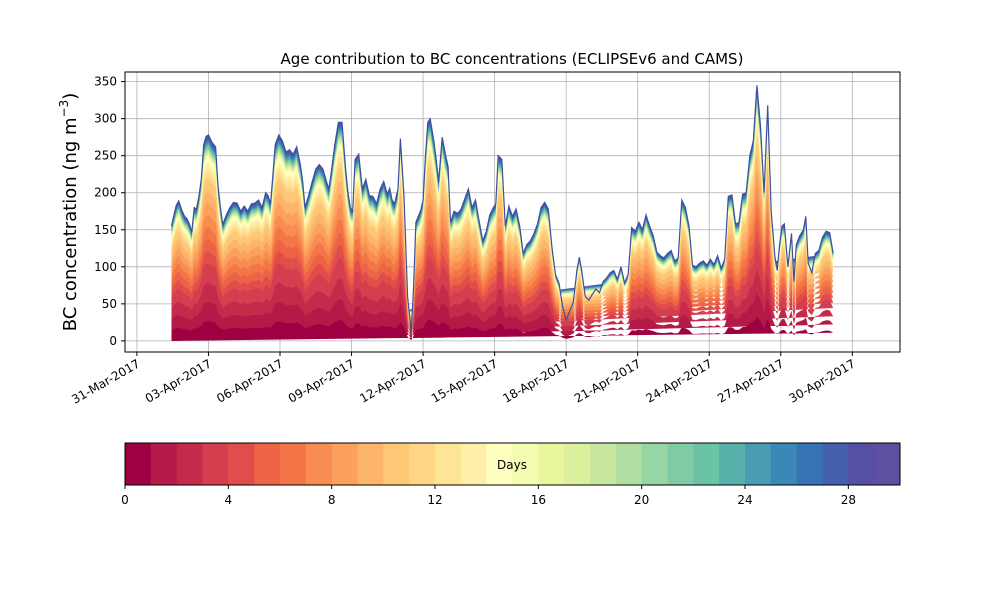 The width and height of the screenshot is (1000, 600). What do you see at coordinates (249, 380) in the screenshot?
I see `x-tick-label: 06-Apr-2017` at bounding box center [249, 380].